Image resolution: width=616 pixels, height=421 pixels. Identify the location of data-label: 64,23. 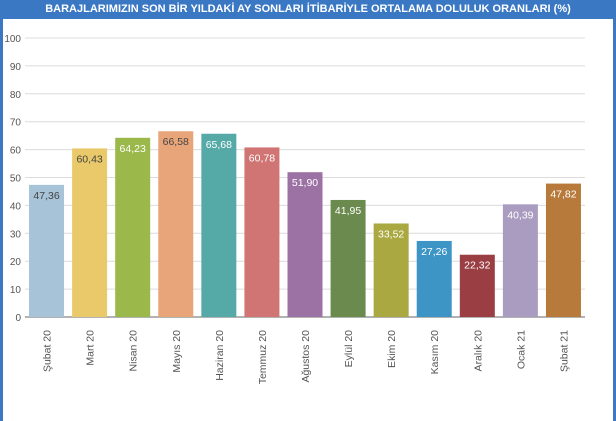
(133, 149).